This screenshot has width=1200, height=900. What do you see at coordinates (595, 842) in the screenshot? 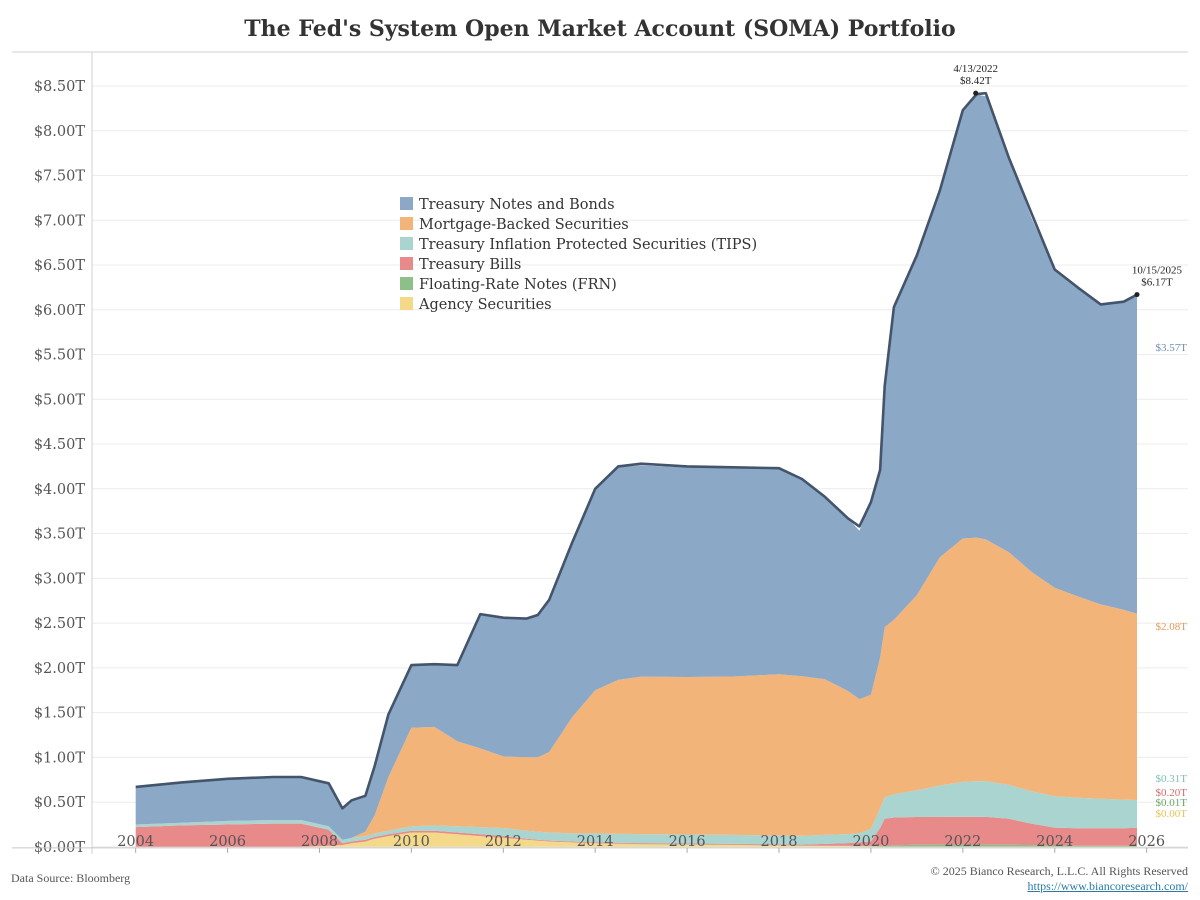
I see `x-tick-label: 2014` at bounding box center [595, 842].